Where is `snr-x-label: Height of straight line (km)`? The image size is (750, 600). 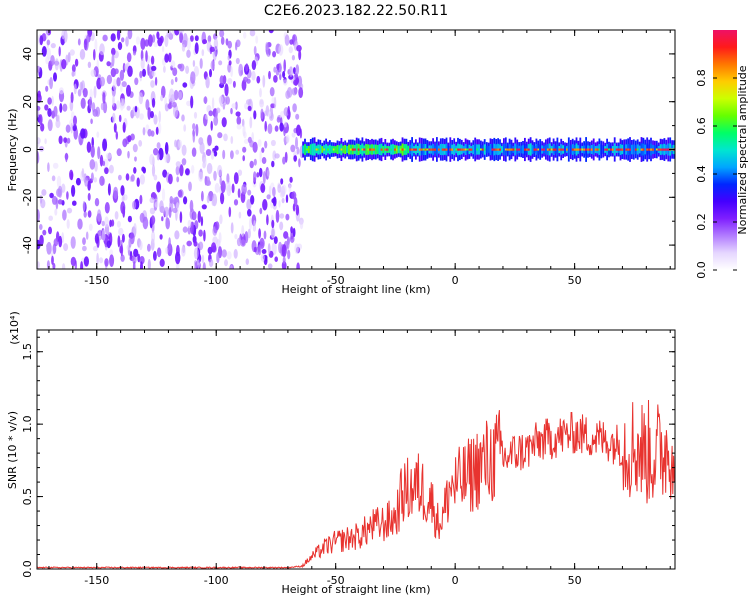
snr-x-label: Height of straight line (km) is located at coordinates (355, 589).